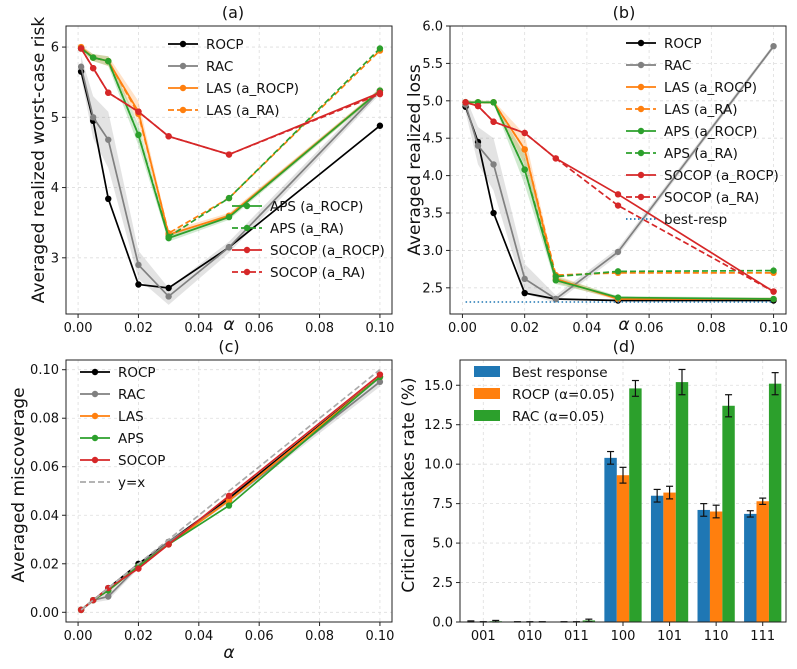 This screenshot has height=669, width=797. Describe the element at coordinates (409, 484) in the screenshot. I see `panel-d-ylabel: Critical mistakes rate (%)` at that location.